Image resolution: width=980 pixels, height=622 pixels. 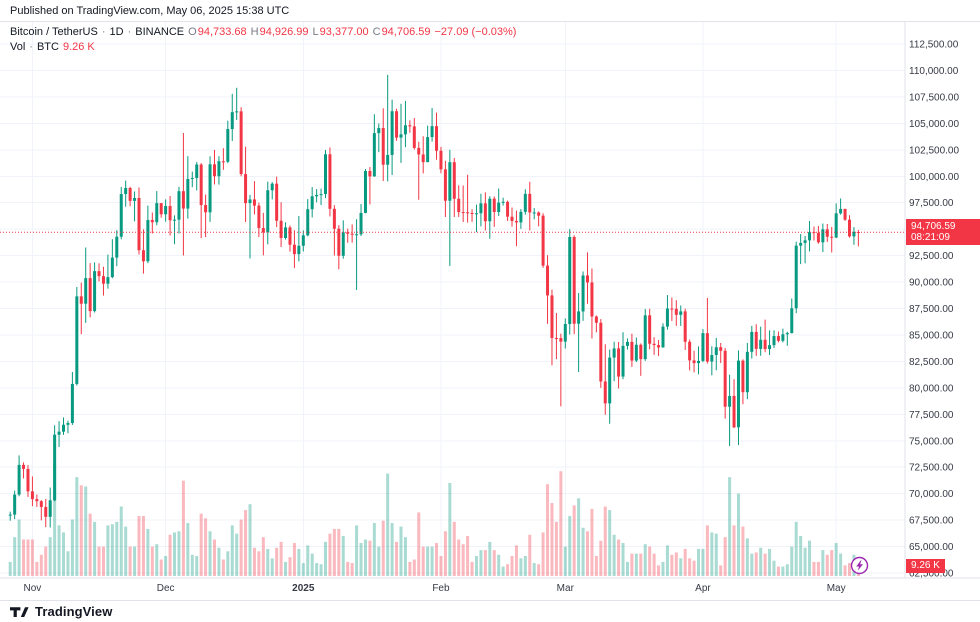 What do you see at coordinates (703, 588) in the screenshot?
I see `time-axis-label: Apr` at bounding box center [703, 588].